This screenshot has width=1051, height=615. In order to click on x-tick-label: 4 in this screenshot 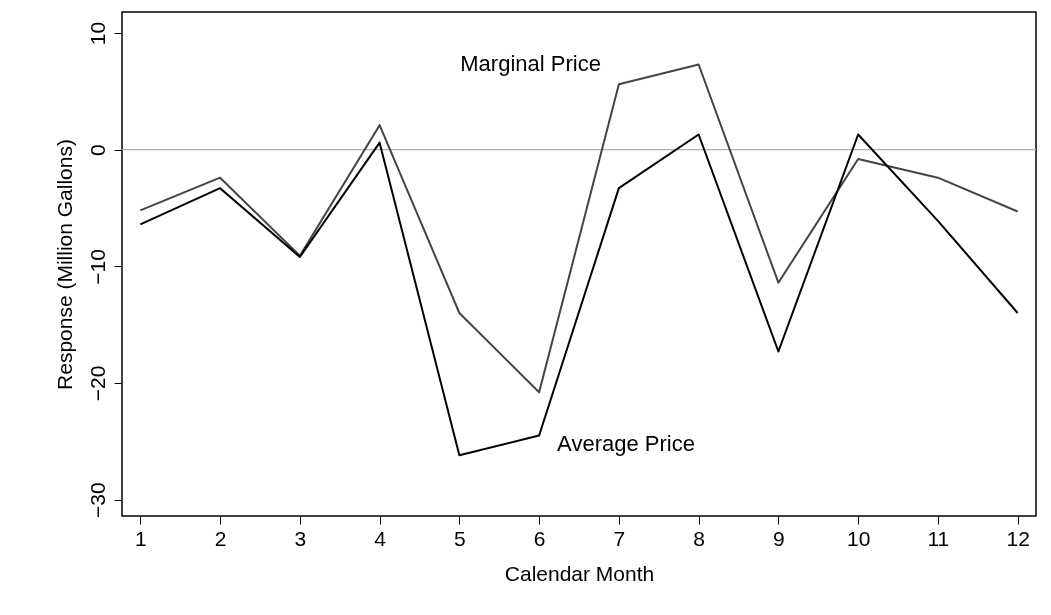, I will do `click(380, 538)`.